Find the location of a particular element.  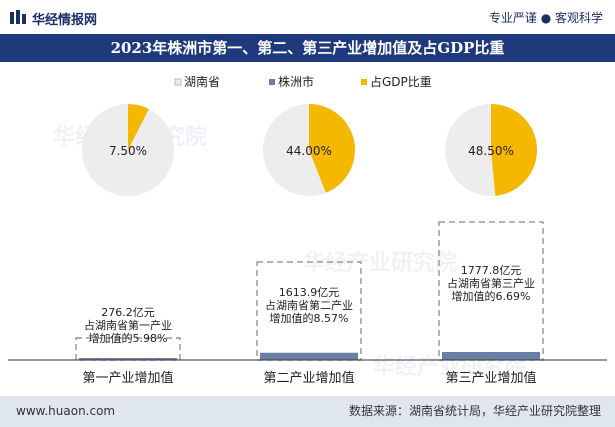

bar-logo-icon is located at coordinates (18, 17).